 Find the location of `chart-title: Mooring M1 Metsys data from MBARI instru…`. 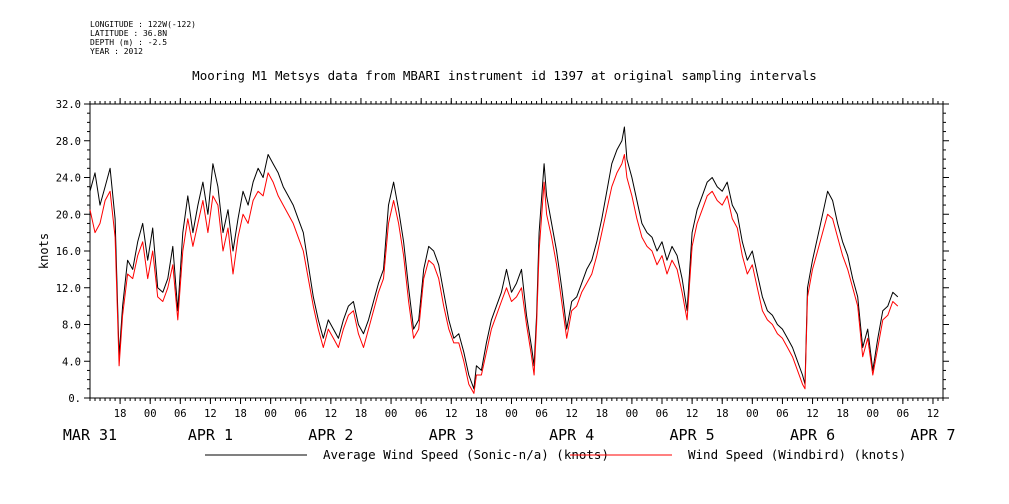

chart-title: Mooring M1 Metsys data from MBARI instru… is located at coordinates (504, 75).